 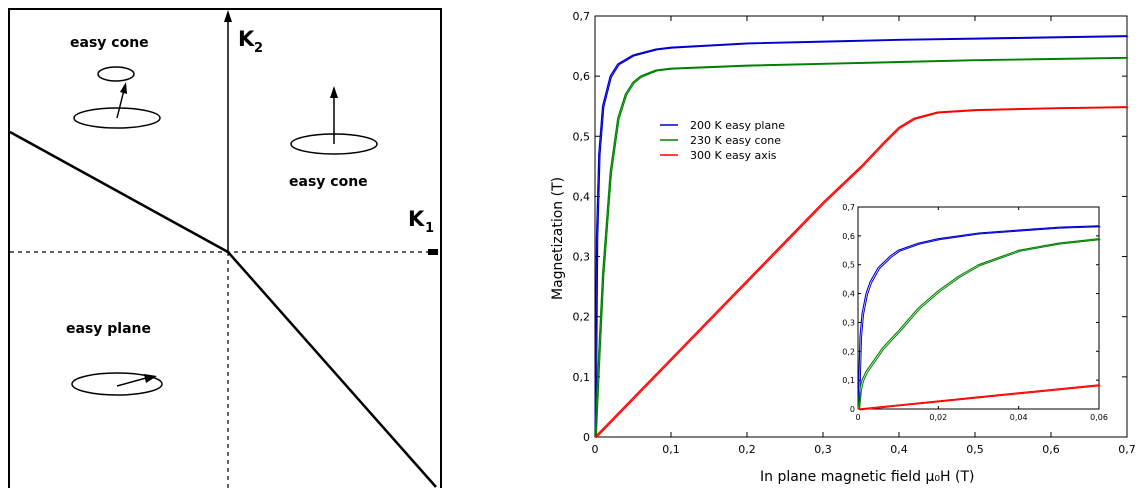 I want to click on x-tick-label: 0,7, so click(x=1127, y=449).